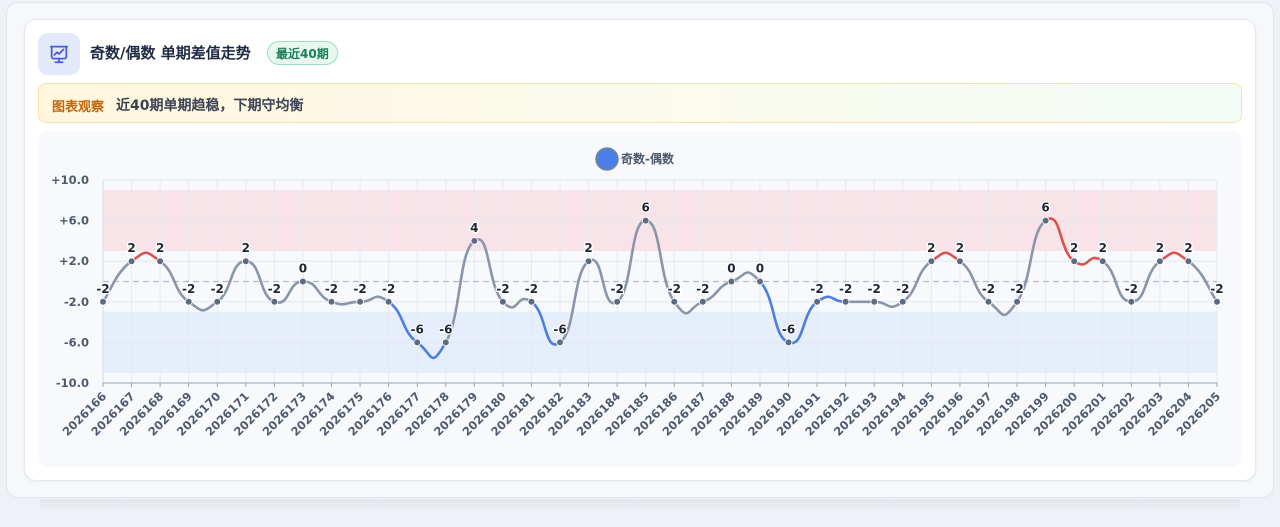  What do you see at coordinates (760, 269) in the screenshot?
I see `data-label: 0` at bounding box center [760, 269].